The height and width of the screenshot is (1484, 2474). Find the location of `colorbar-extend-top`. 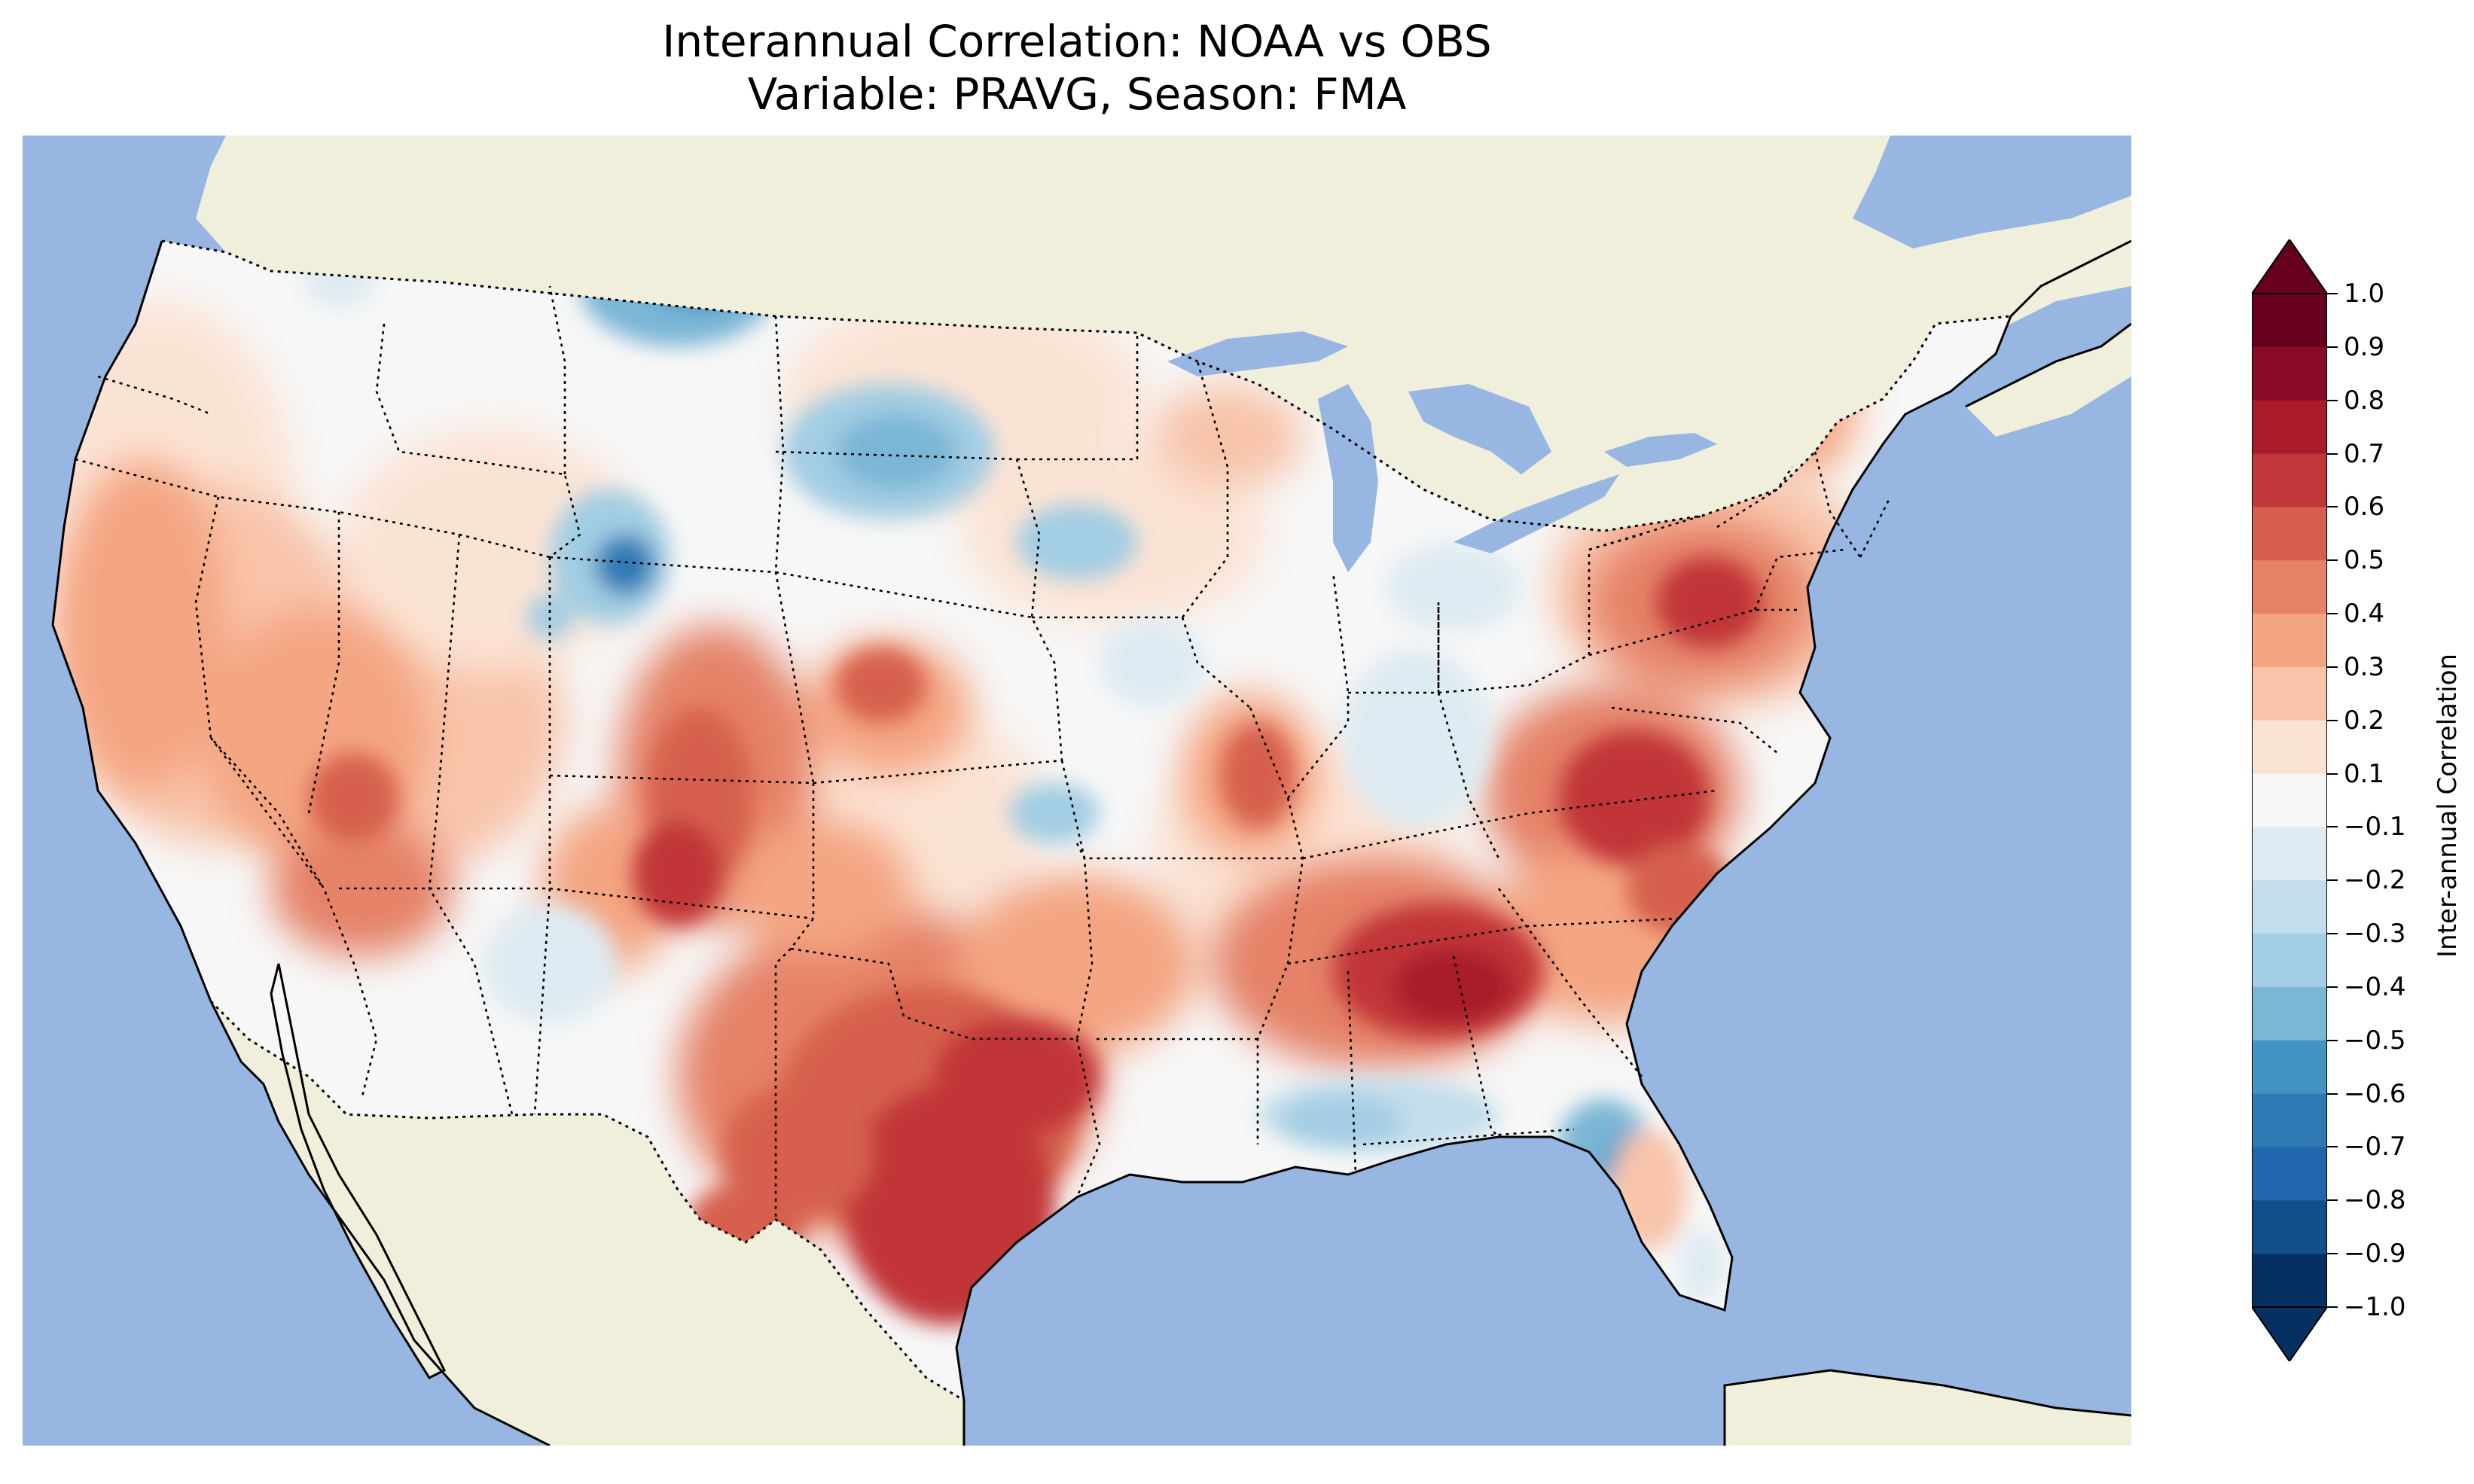

colorbar-extend-top is located at coordinates (2289, 266).